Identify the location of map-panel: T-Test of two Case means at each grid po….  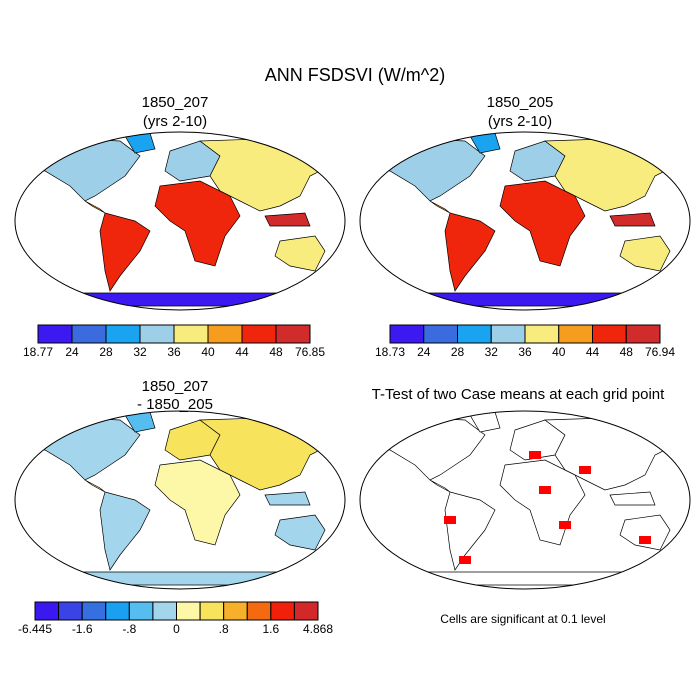
(525, 488).